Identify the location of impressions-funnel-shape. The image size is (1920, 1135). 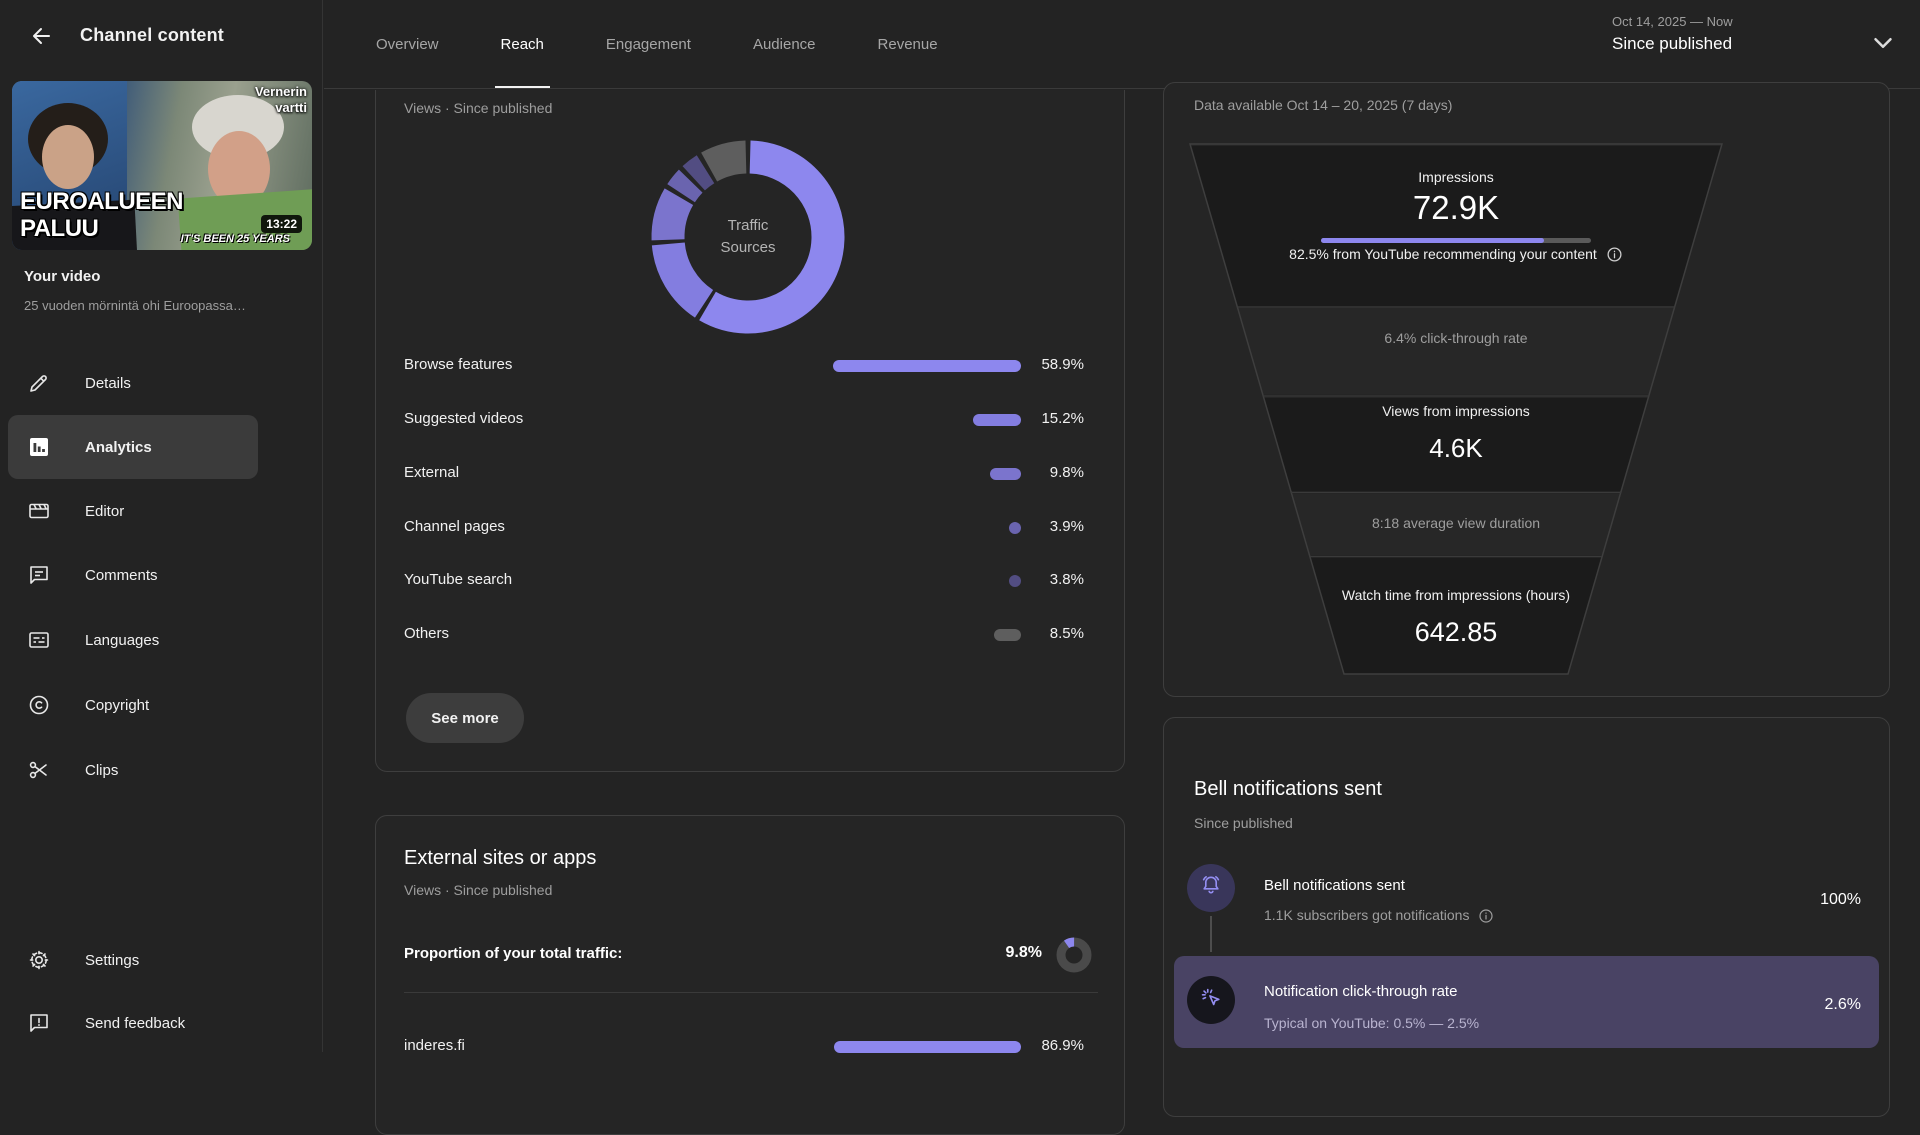
(1456, 409).